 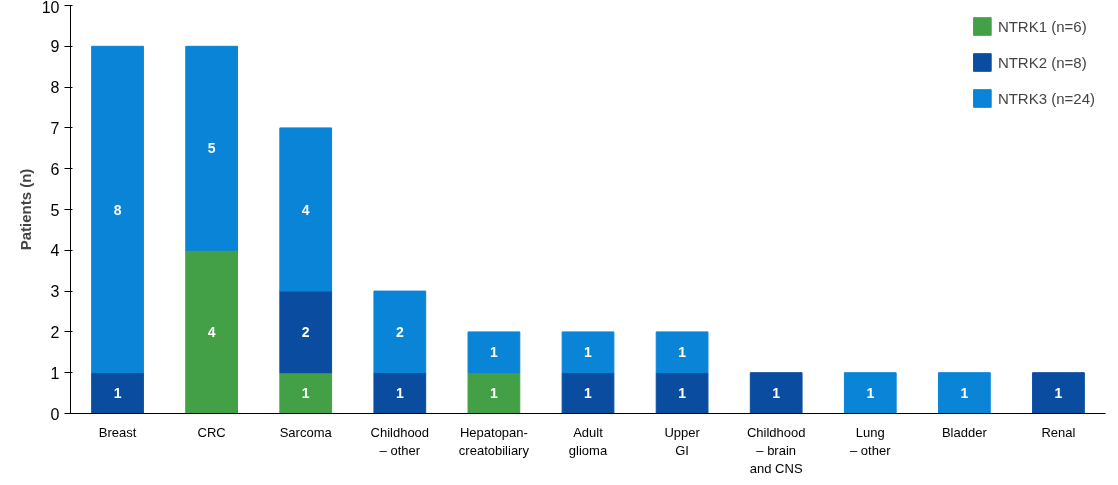 What do you see at coordinates (400, 441) in the screenshot?
I see `x-tick-label: Childhood – other` at bounding box center [400, 441].